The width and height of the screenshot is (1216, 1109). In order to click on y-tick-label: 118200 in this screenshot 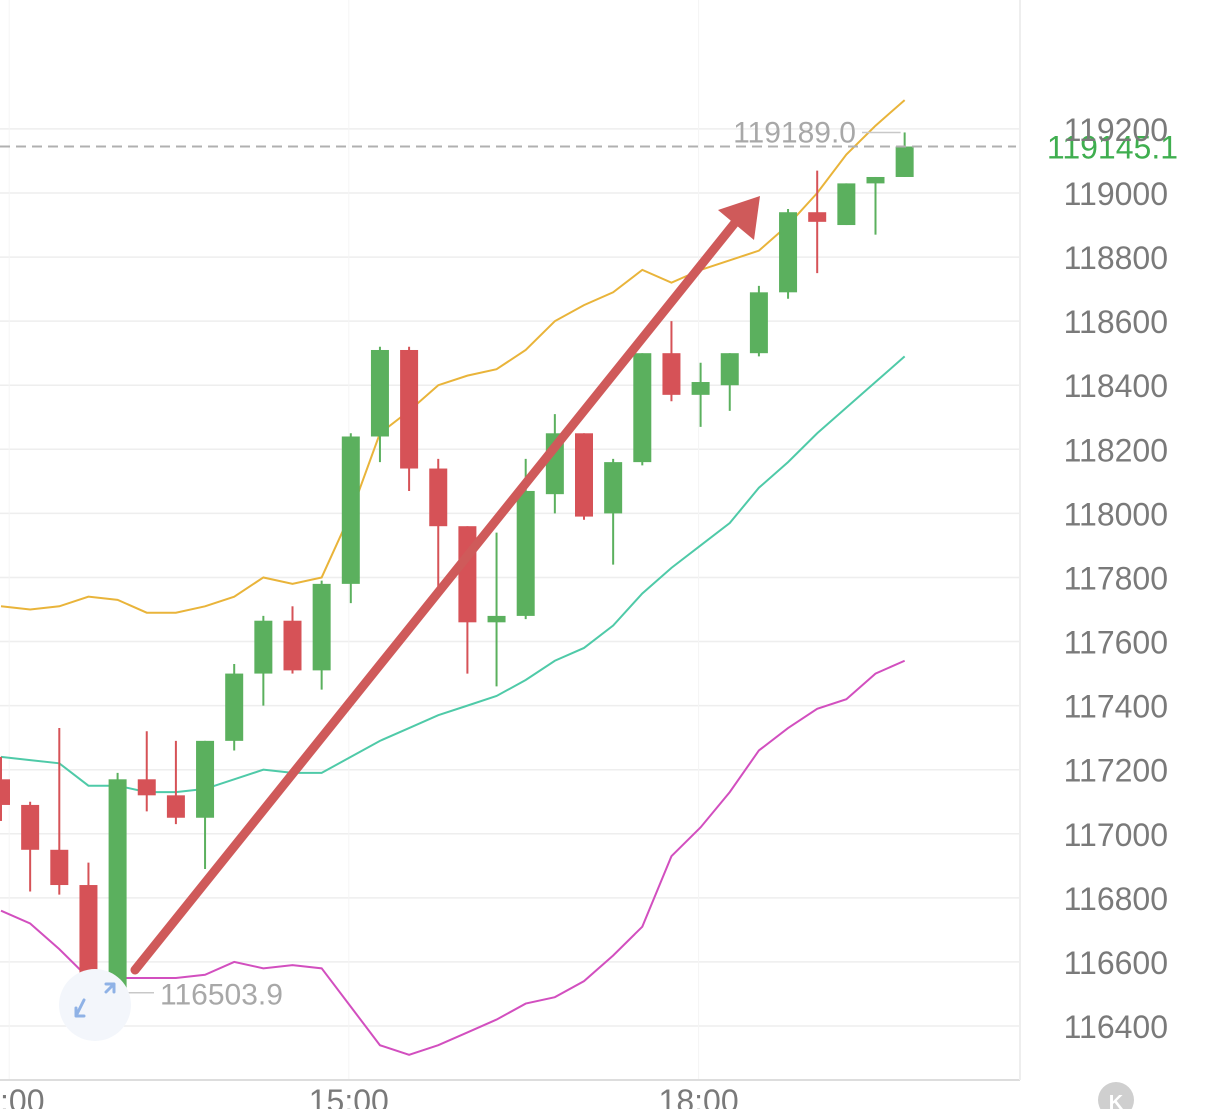, I will do `click(1116, 450)`.